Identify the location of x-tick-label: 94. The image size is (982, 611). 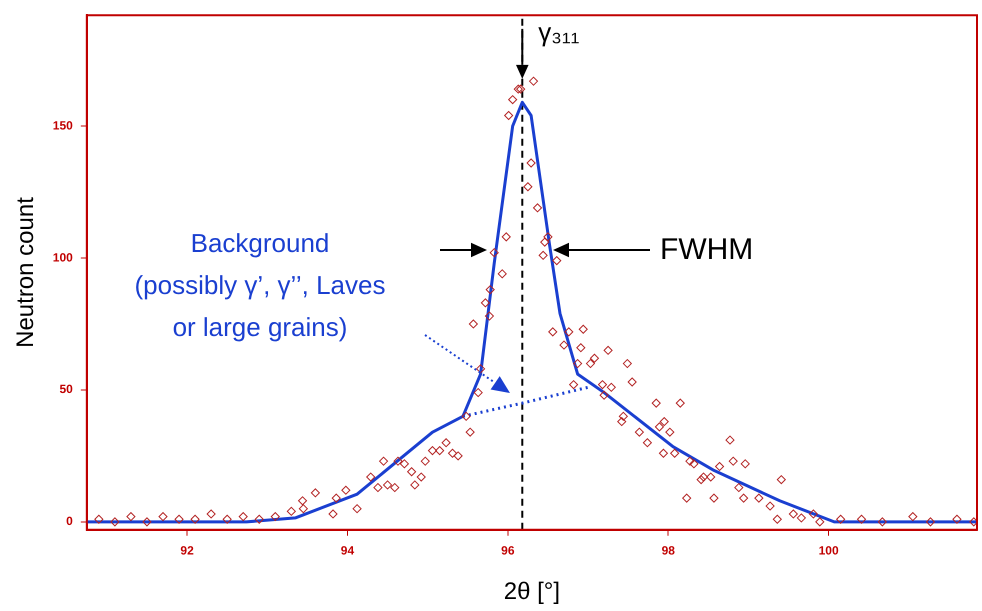
(347, 550).